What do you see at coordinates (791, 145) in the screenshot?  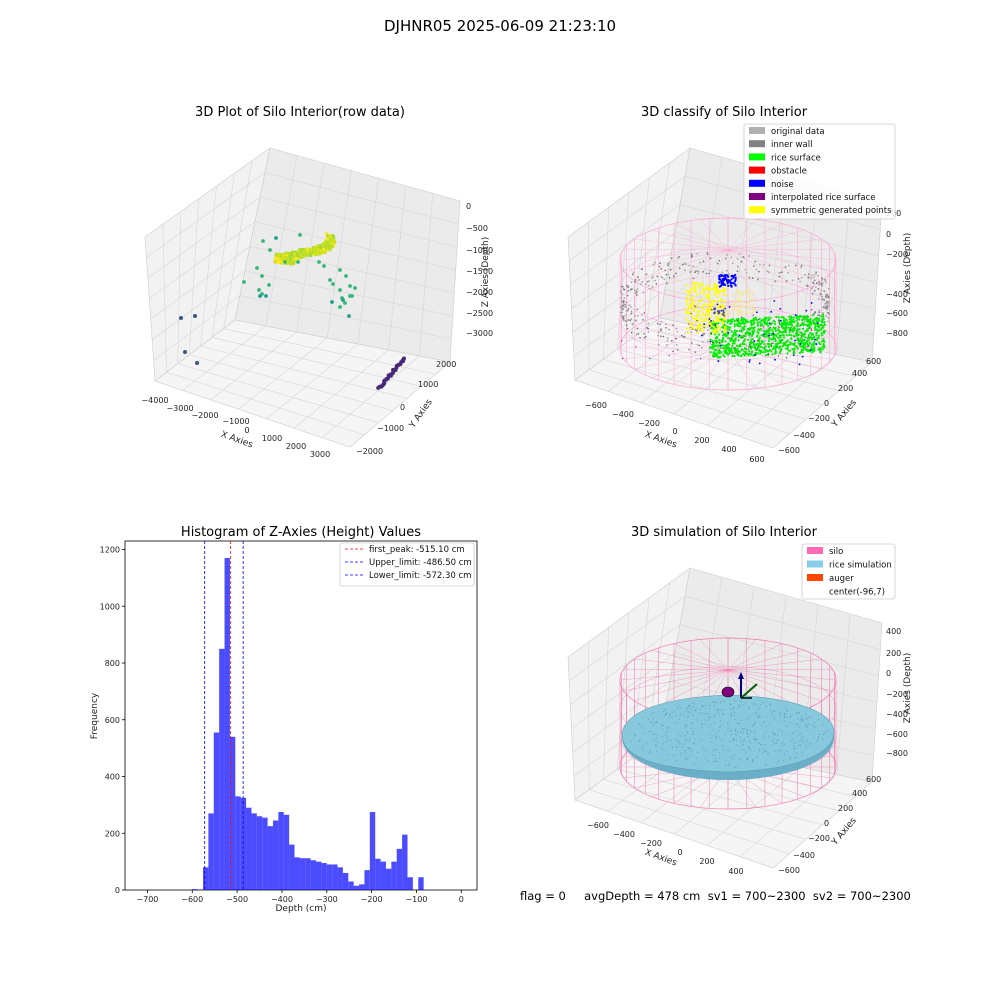 I see `legend-label: inner wall` at bounding box center [791, 145].